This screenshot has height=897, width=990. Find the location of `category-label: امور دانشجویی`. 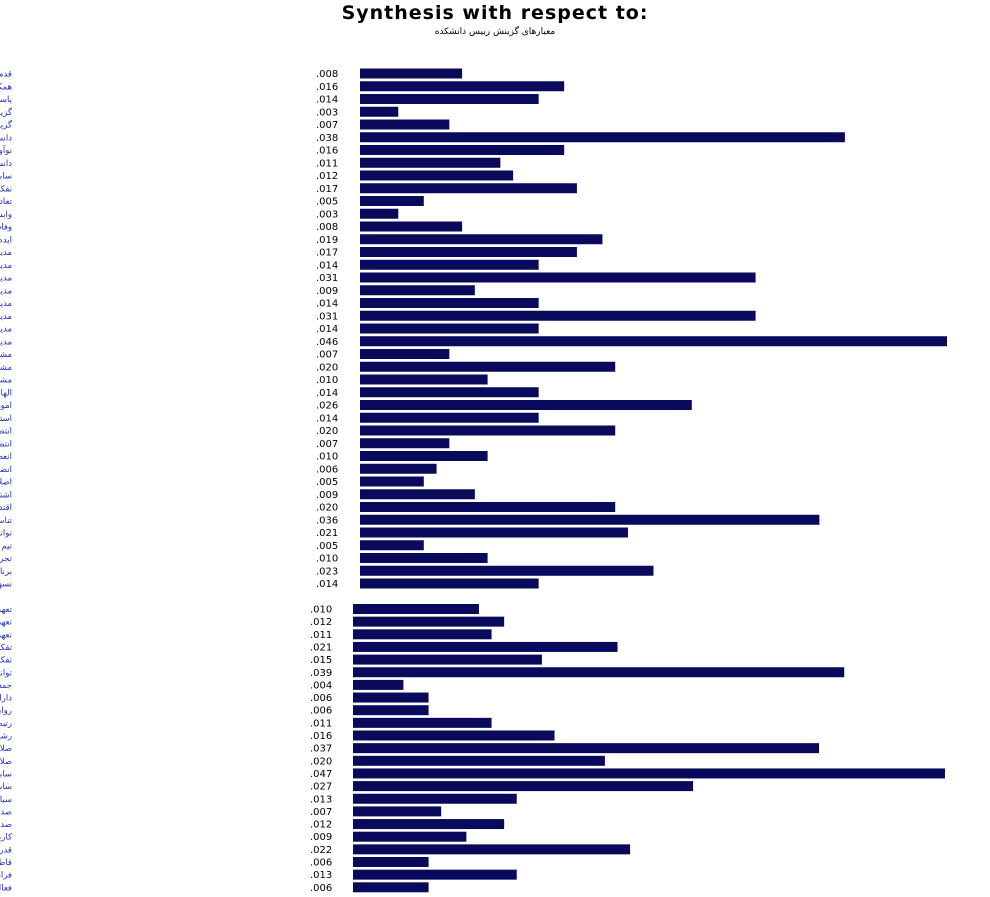

category-label: امور دانشجویی is located at coordinates (6, 406).